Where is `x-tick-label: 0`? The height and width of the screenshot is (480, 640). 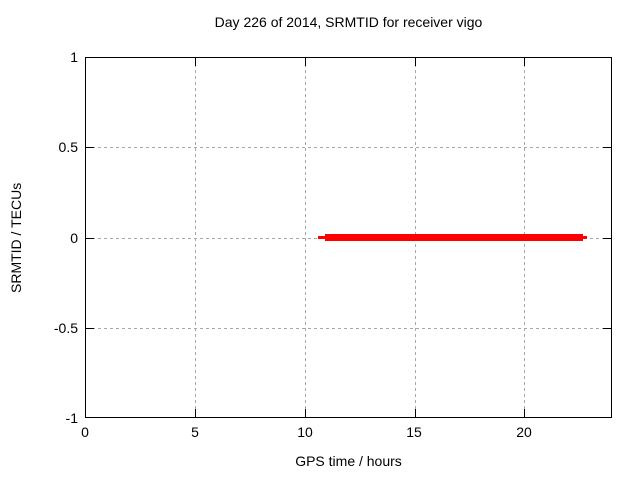 x-tick-label: 0 is located at coordinates (85, 432).